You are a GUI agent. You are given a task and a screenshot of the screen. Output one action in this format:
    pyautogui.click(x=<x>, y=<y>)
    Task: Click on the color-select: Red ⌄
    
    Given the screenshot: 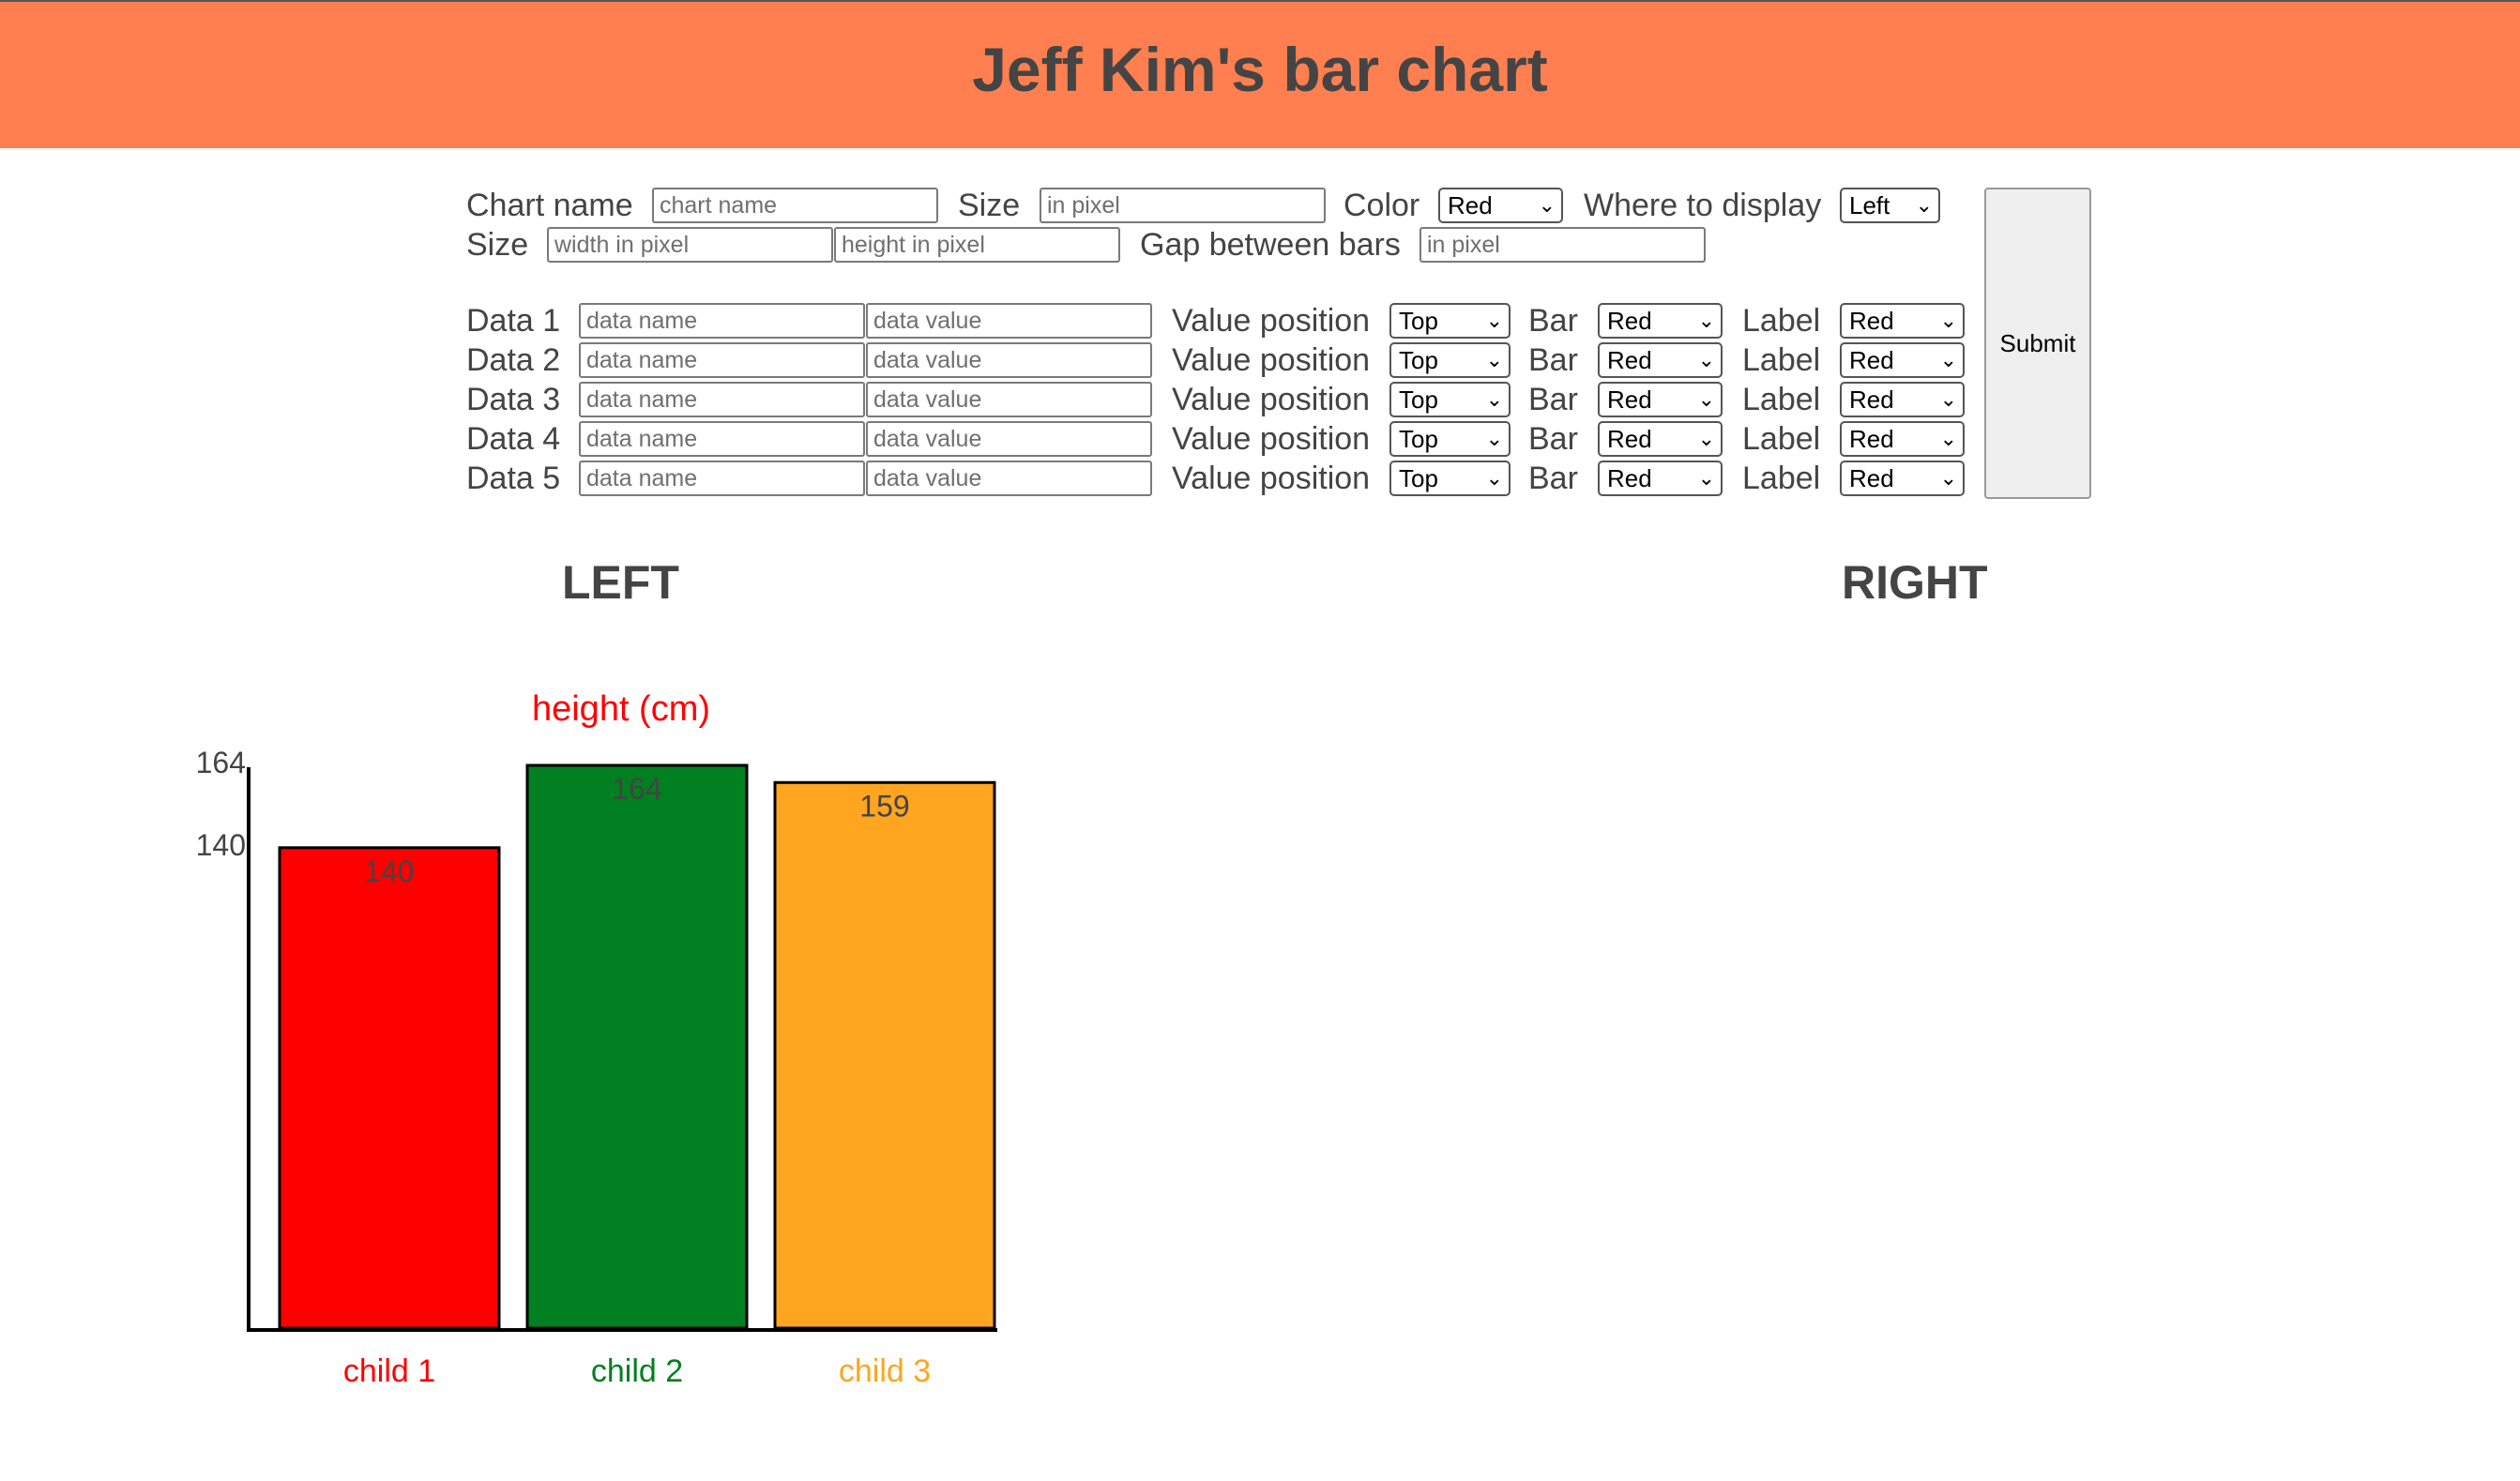 What is the action you would take?
    pyautogui.click(x=1500, y=205)
    